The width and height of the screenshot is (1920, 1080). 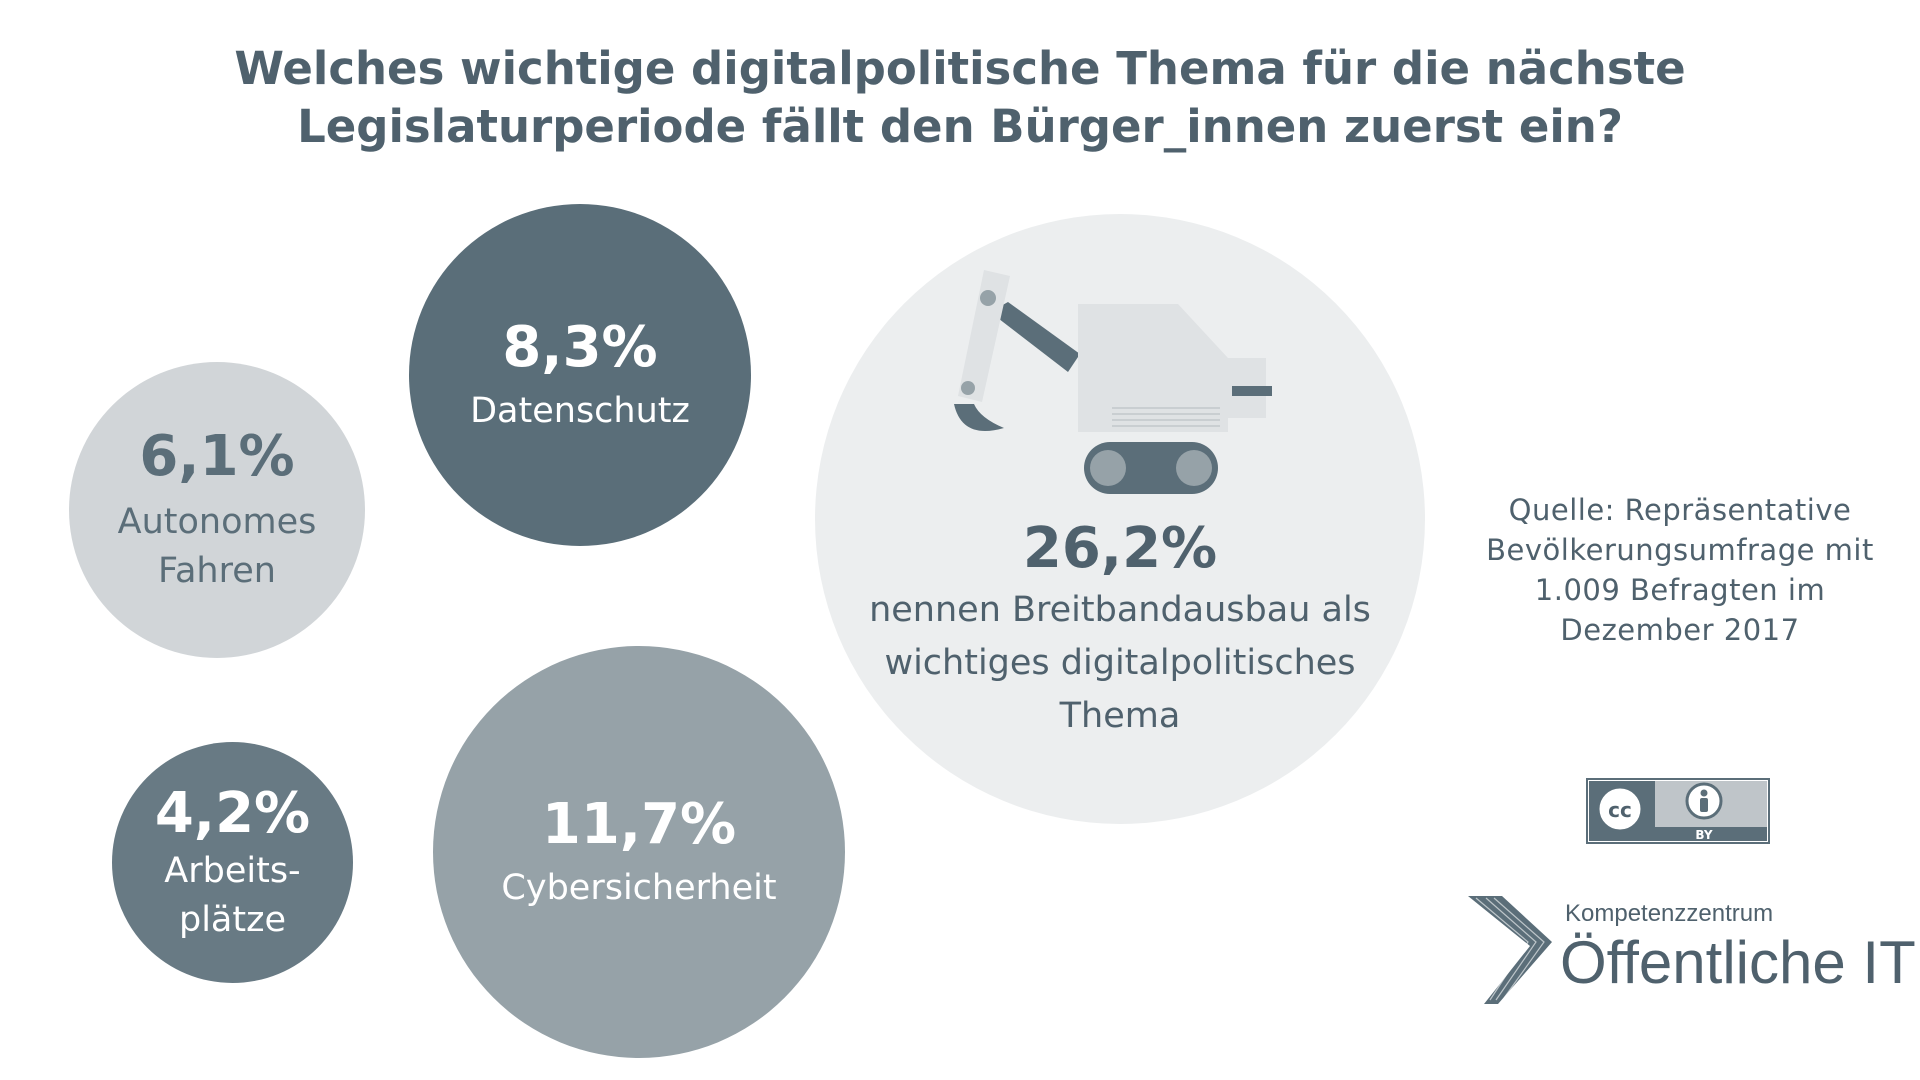 I want to click on bubble-datenschutz: 8,3% Datenschutz, so click(x=580, y=375).